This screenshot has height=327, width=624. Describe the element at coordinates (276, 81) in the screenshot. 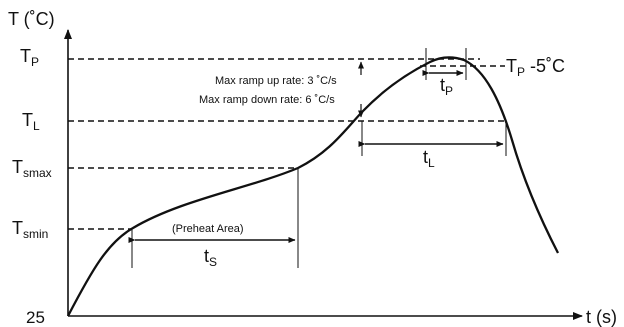

I see `ramp-up-text: Max ramp up rate: 3 ˚C/s` at that location.